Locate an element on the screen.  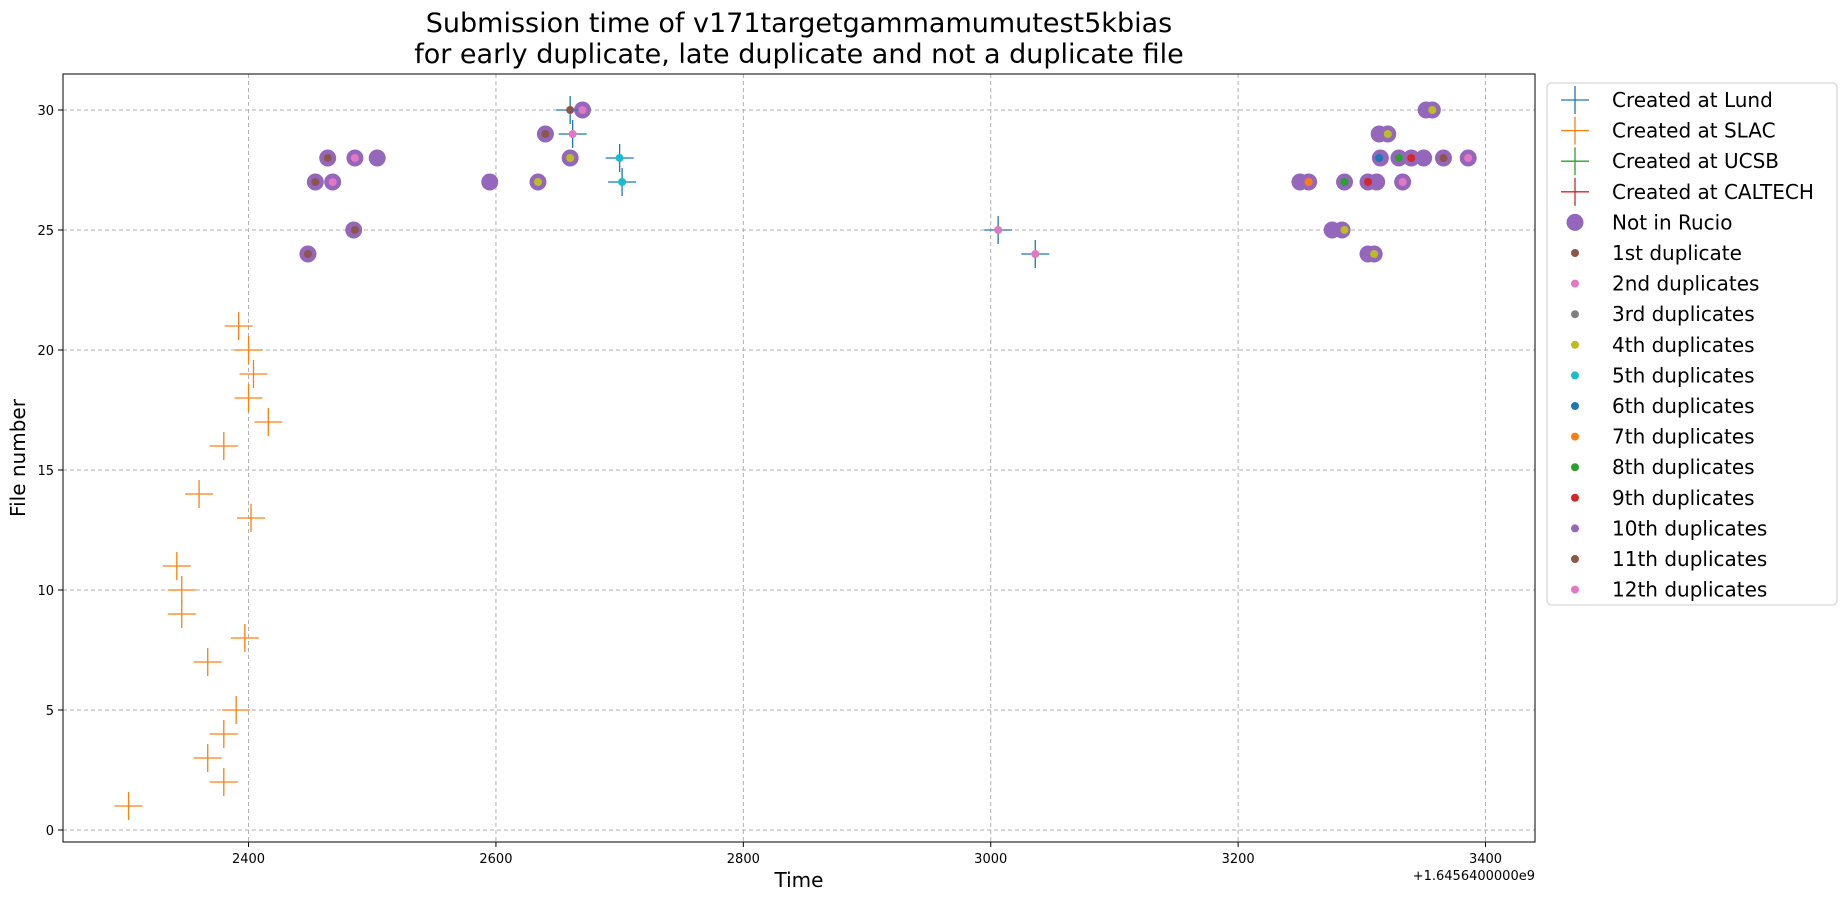
legend-entry-label: Created at CALTECH is located at coordinates (1713, 192).